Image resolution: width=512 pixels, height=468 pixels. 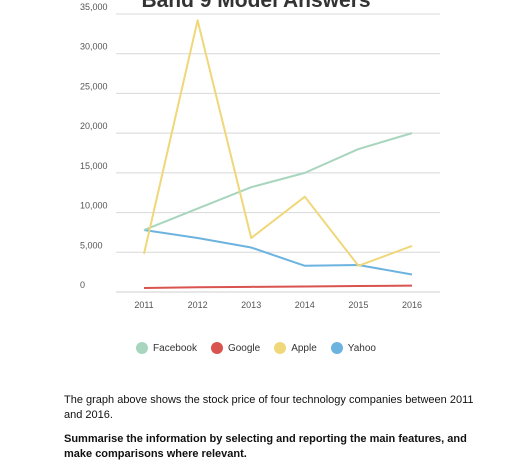 I want to click on legend-item-google: Google, so click(x=235, y=348).